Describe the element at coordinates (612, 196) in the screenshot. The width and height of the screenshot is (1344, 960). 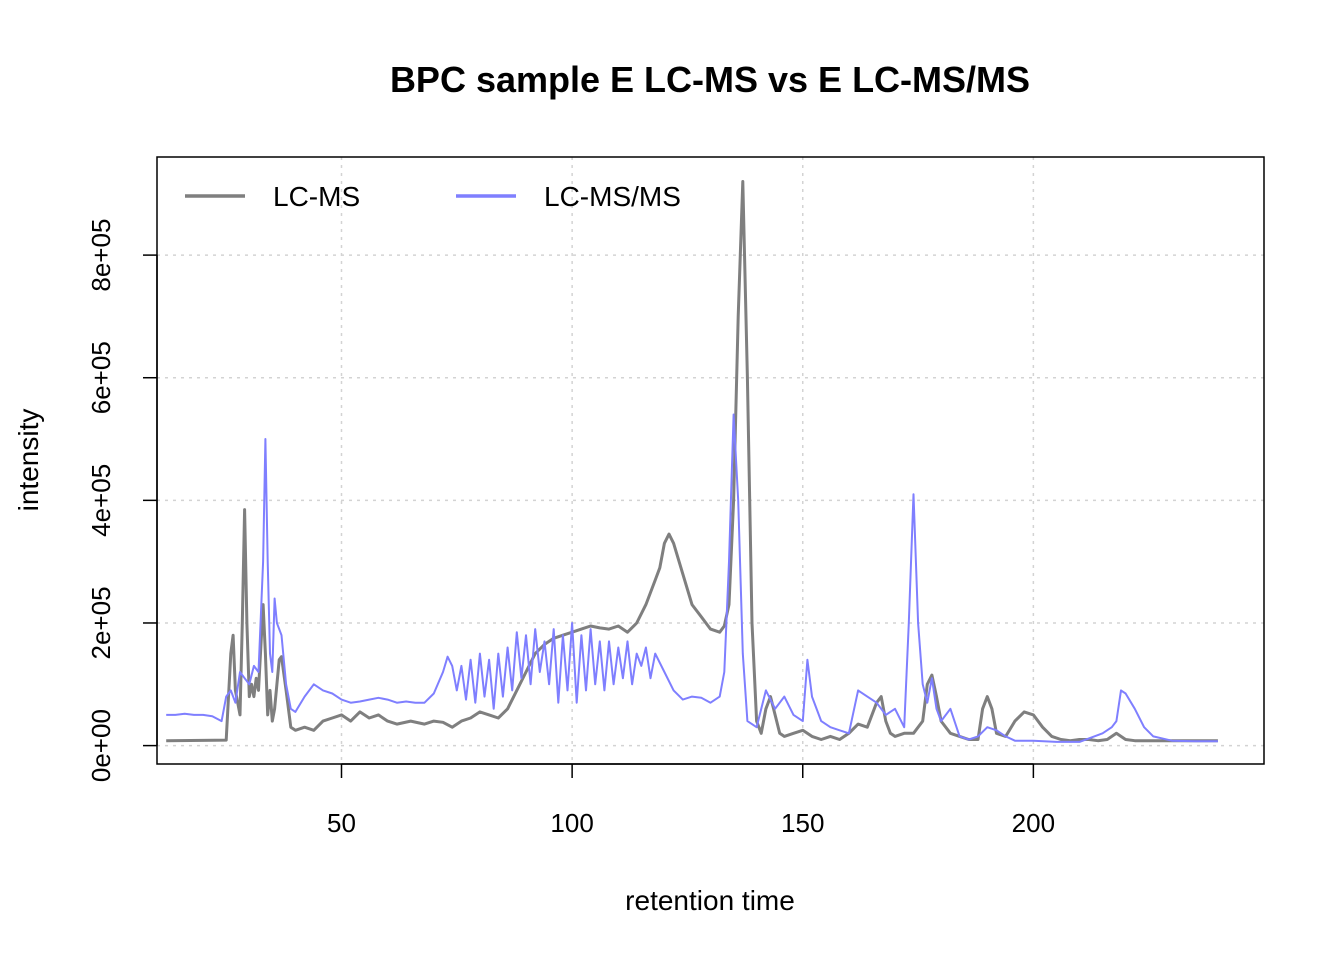
I see `legend-label-lc-ms-ms: LC-MS/MS` at that location.